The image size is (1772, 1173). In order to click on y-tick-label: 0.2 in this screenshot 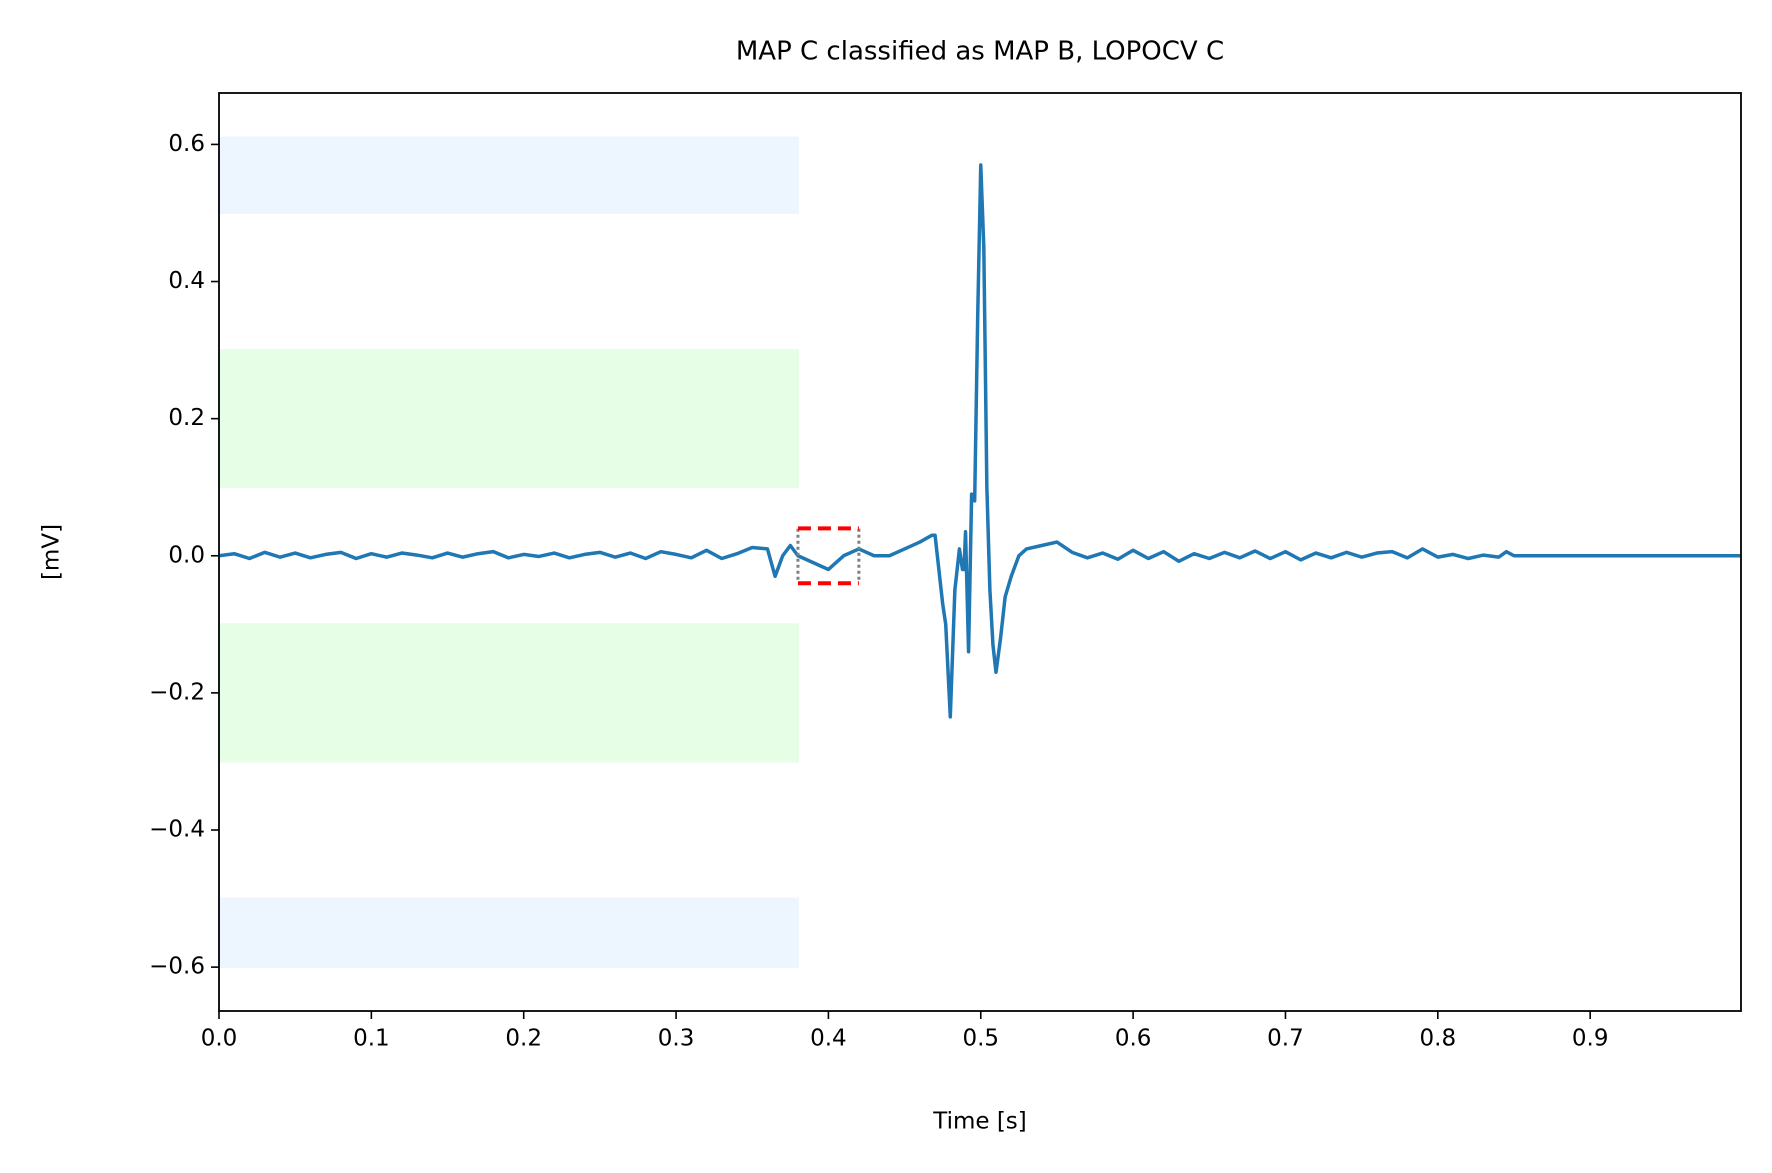, I will do `click(186, 418)`.